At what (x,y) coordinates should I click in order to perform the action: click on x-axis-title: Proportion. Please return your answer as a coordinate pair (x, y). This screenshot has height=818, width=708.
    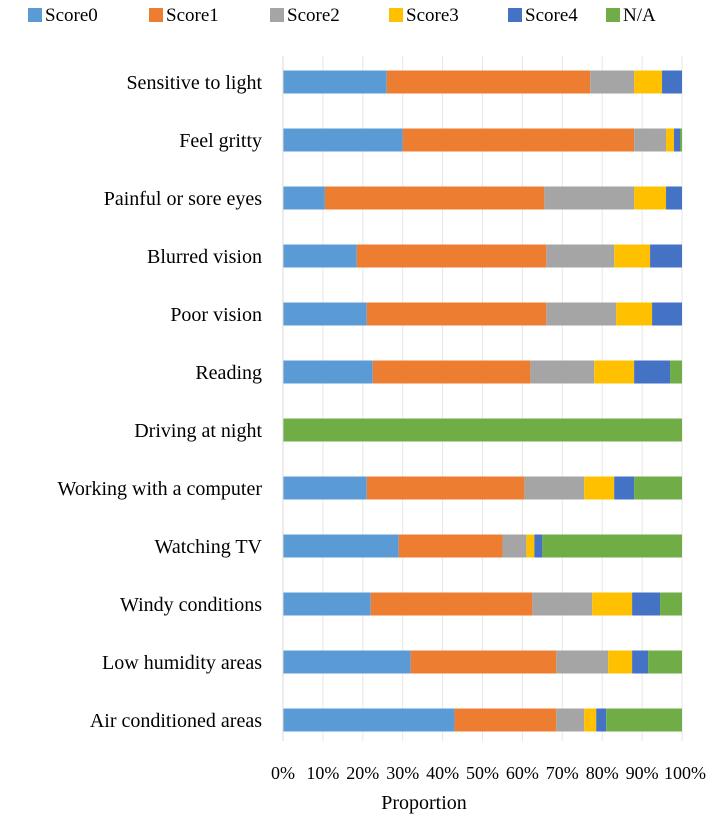
    Looking at the image, I should click on (424, 803).